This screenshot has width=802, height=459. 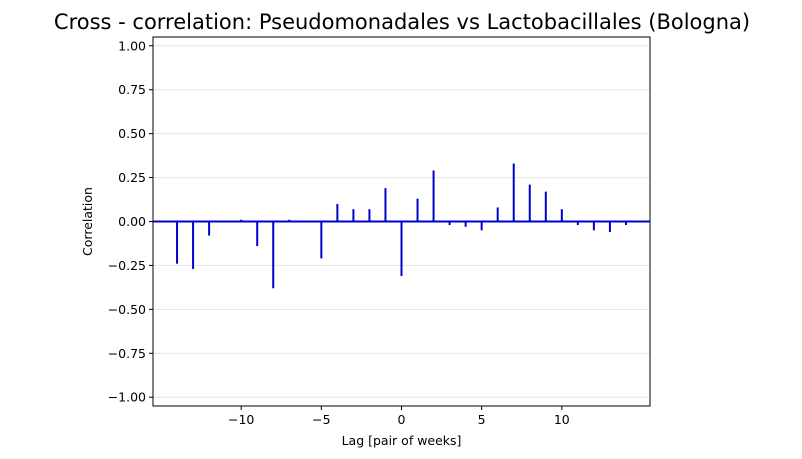 What do you see at coordinates (132, 133) in the screenshot?
I see `y-tick-label-6: 0.50` at bounding box center [132, 133].